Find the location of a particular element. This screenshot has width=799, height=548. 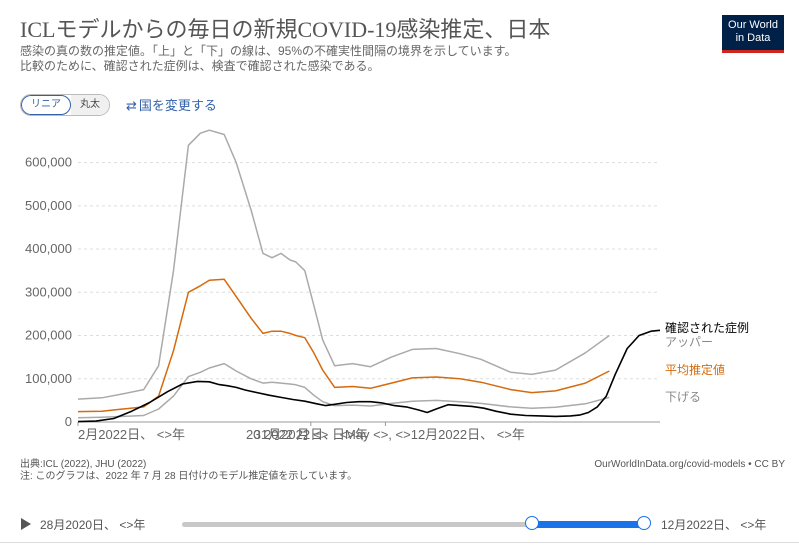

x-tick-label: 20 2022 月 <> 日May <>, <>12月2022日、 <>年 is located at coordinates (385, 434).